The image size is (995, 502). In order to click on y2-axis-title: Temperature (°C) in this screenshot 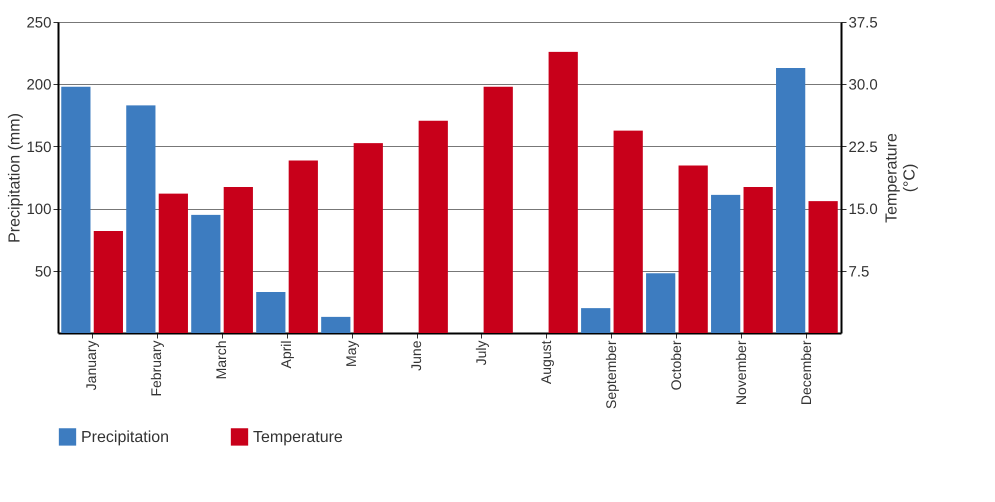, I will do `click(901, 177)`.